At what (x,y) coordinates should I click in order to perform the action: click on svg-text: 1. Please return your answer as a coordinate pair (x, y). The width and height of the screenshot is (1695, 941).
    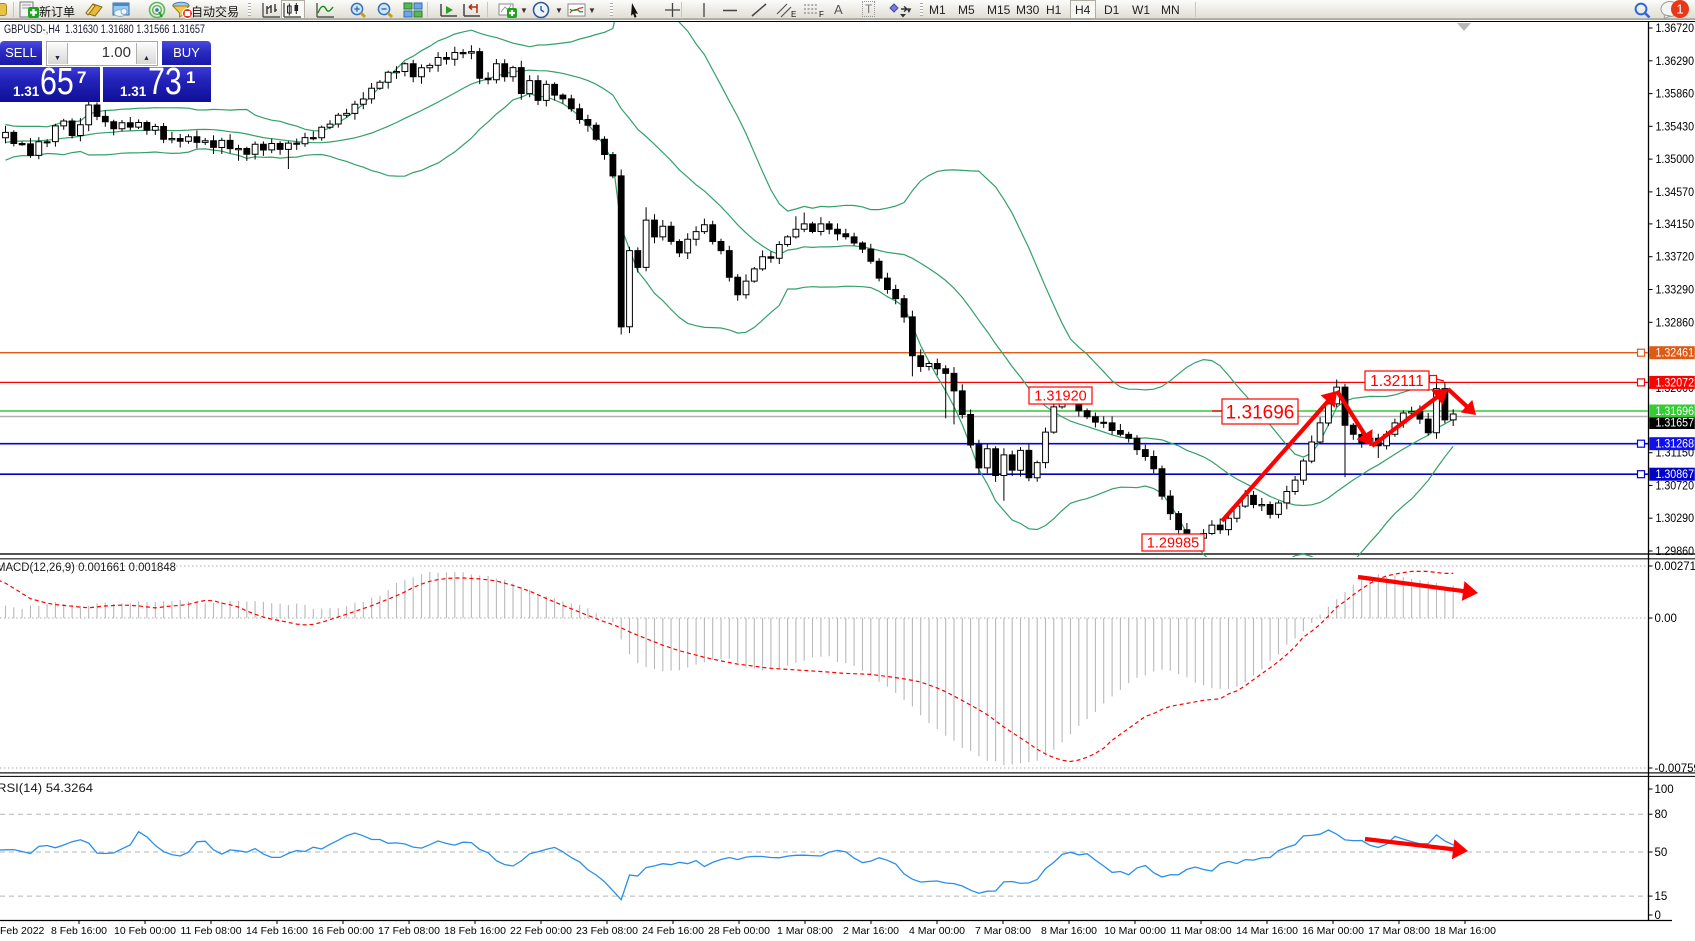
    Looking at the image, I should click on (1679, 9).